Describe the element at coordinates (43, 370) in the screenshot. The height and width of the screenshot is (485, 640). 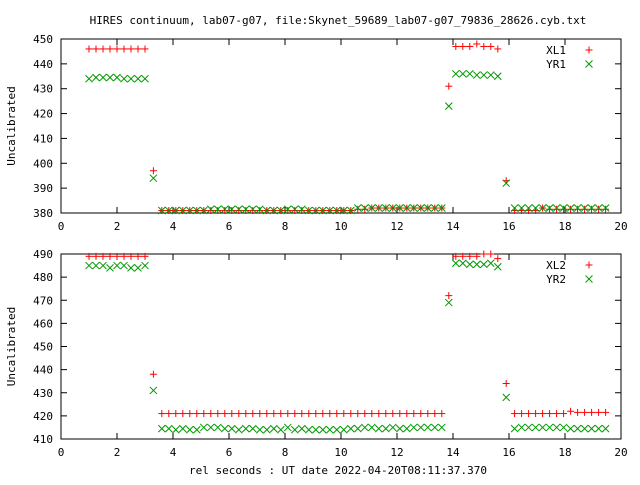
I see `panel-2-ytick-label-3: 440` at that location.